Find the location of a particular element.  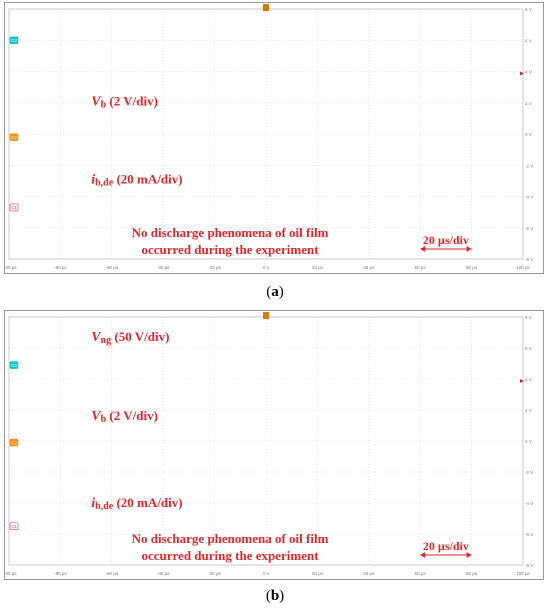

series-label-sub: ng is located at coordinates (106, 340).